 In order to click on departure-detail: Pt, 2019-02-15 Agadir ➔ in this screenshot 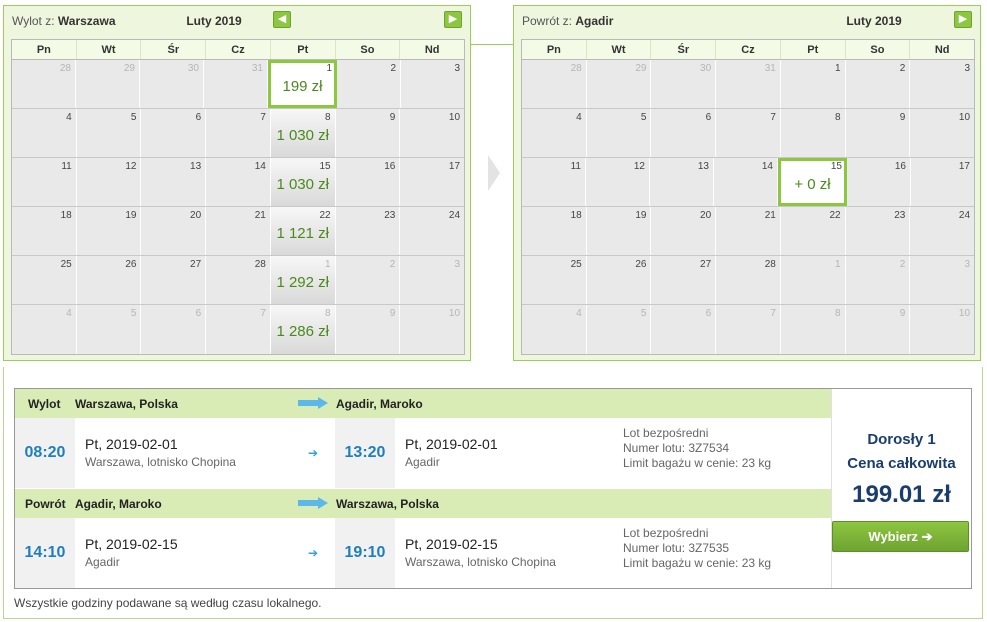, I will do `click(205, 553)`.